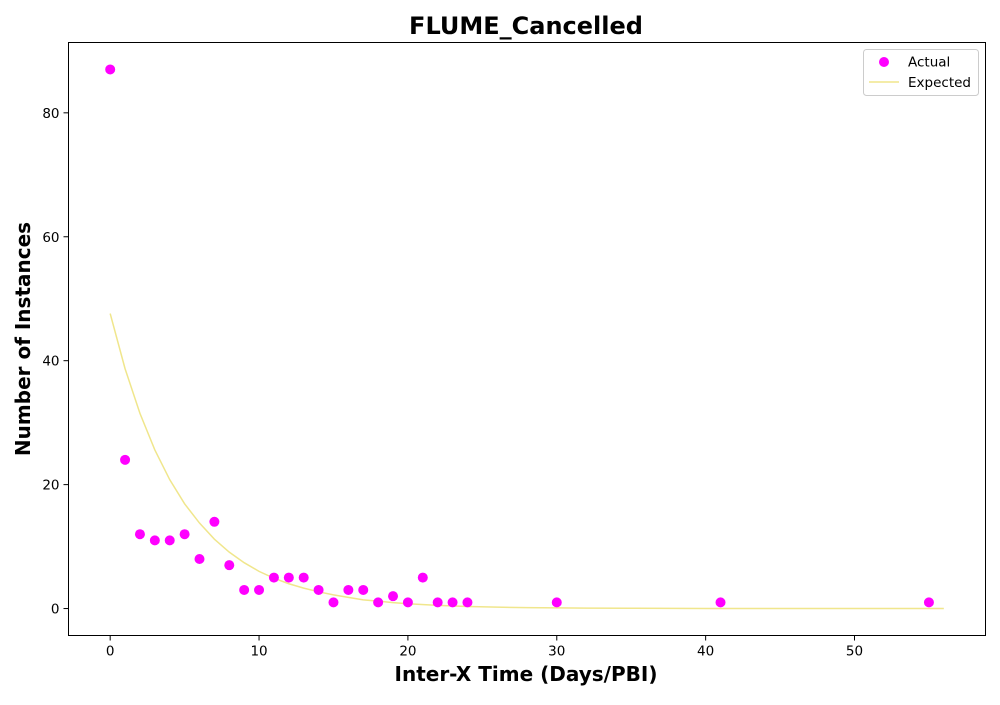  I want to click on y-tick-label: 80, so click(50, 114).